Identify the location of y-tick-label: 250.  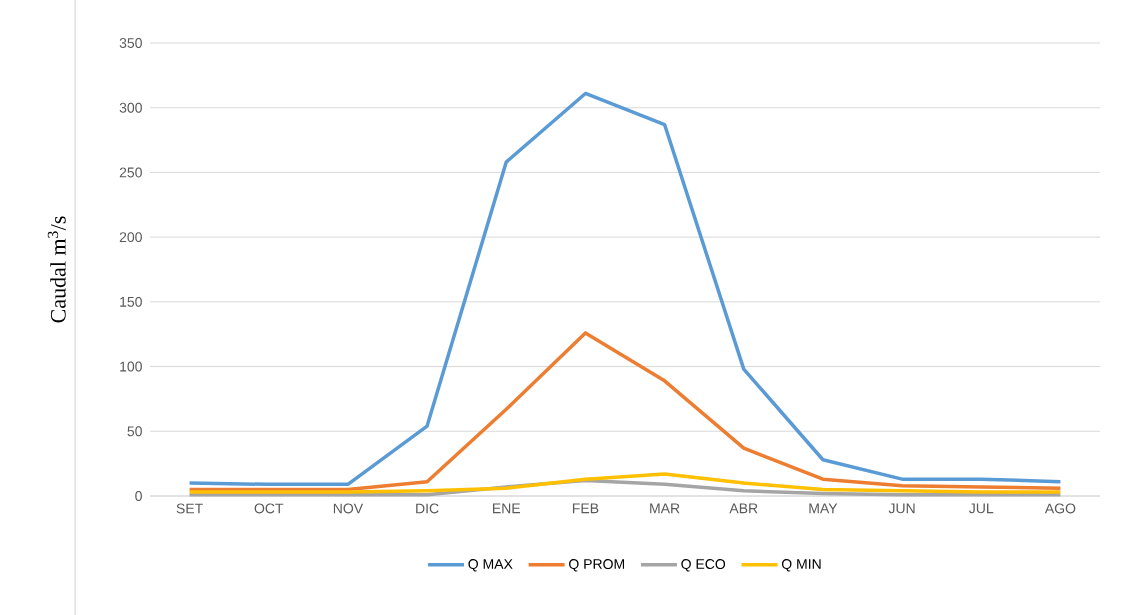
(130, 172).